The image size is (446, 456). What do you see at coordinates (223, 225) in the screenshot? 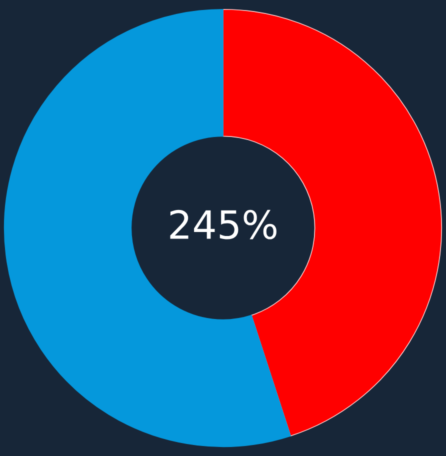
I see `text: 245%` at bounding box center [223, 225].